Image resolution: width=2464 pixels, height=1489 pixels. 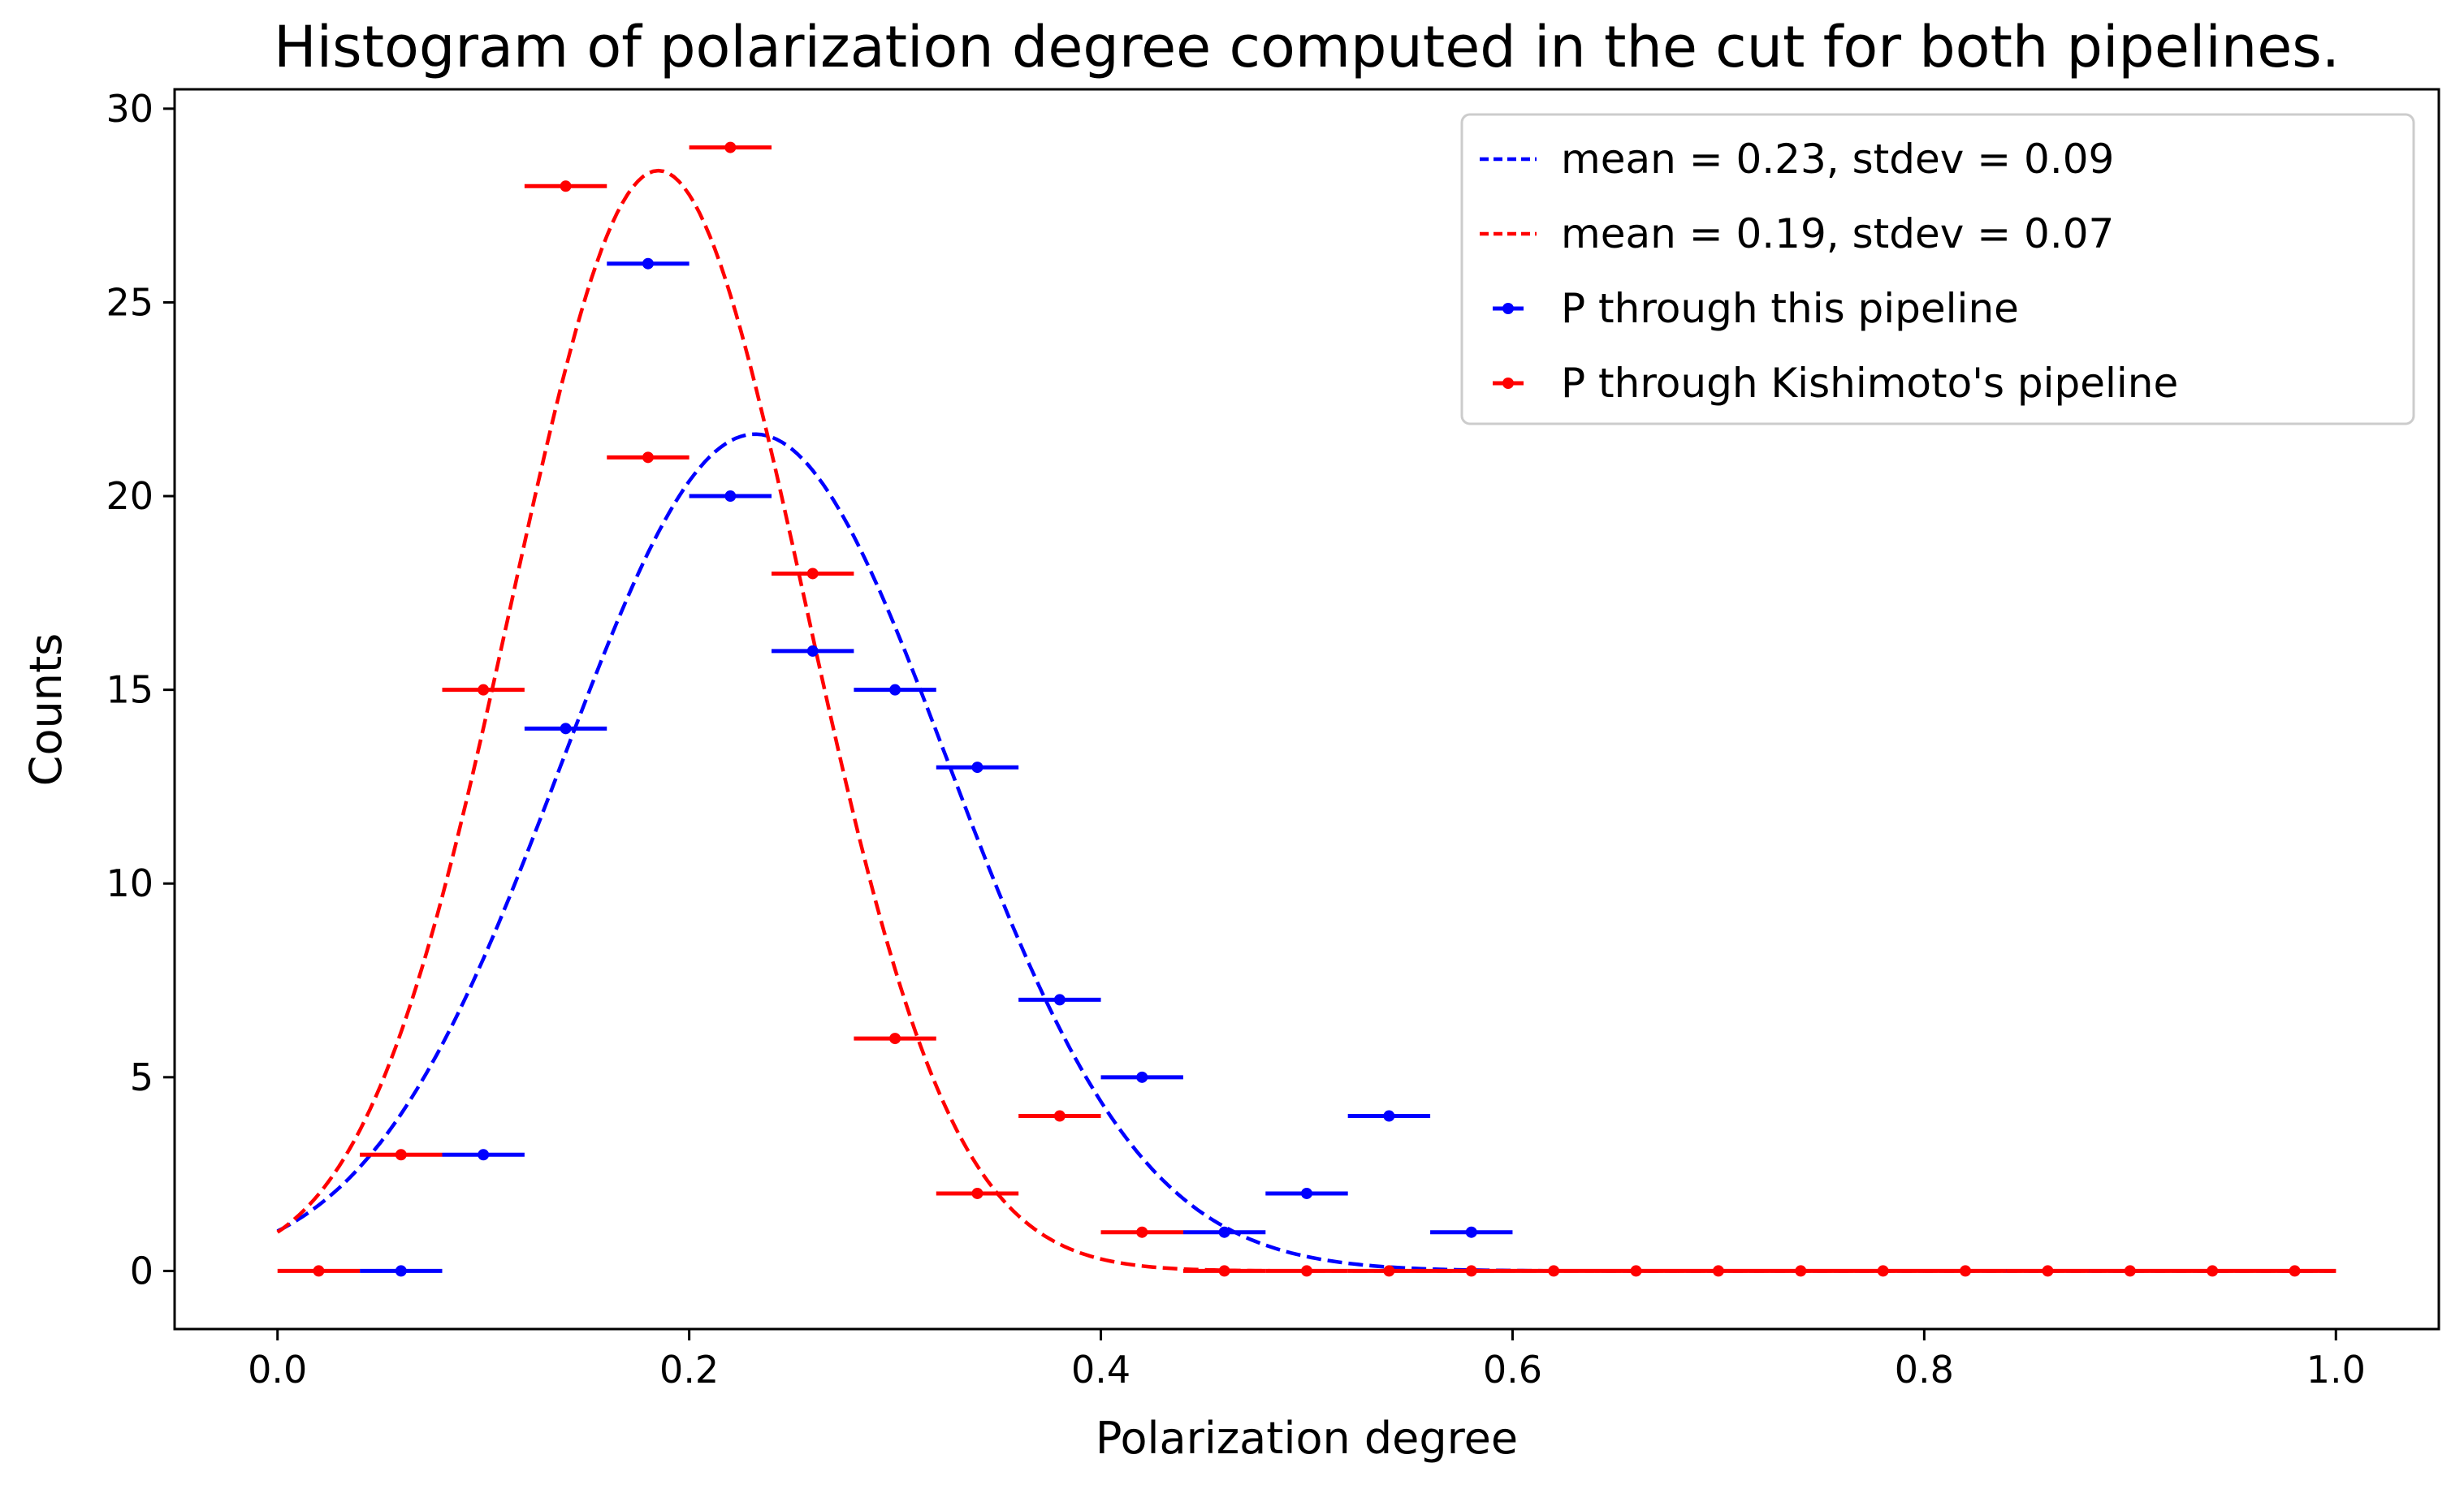 I want to click on legend-label: mean = 0.19, stdev = 0.07, so click(x=1837, y=233).